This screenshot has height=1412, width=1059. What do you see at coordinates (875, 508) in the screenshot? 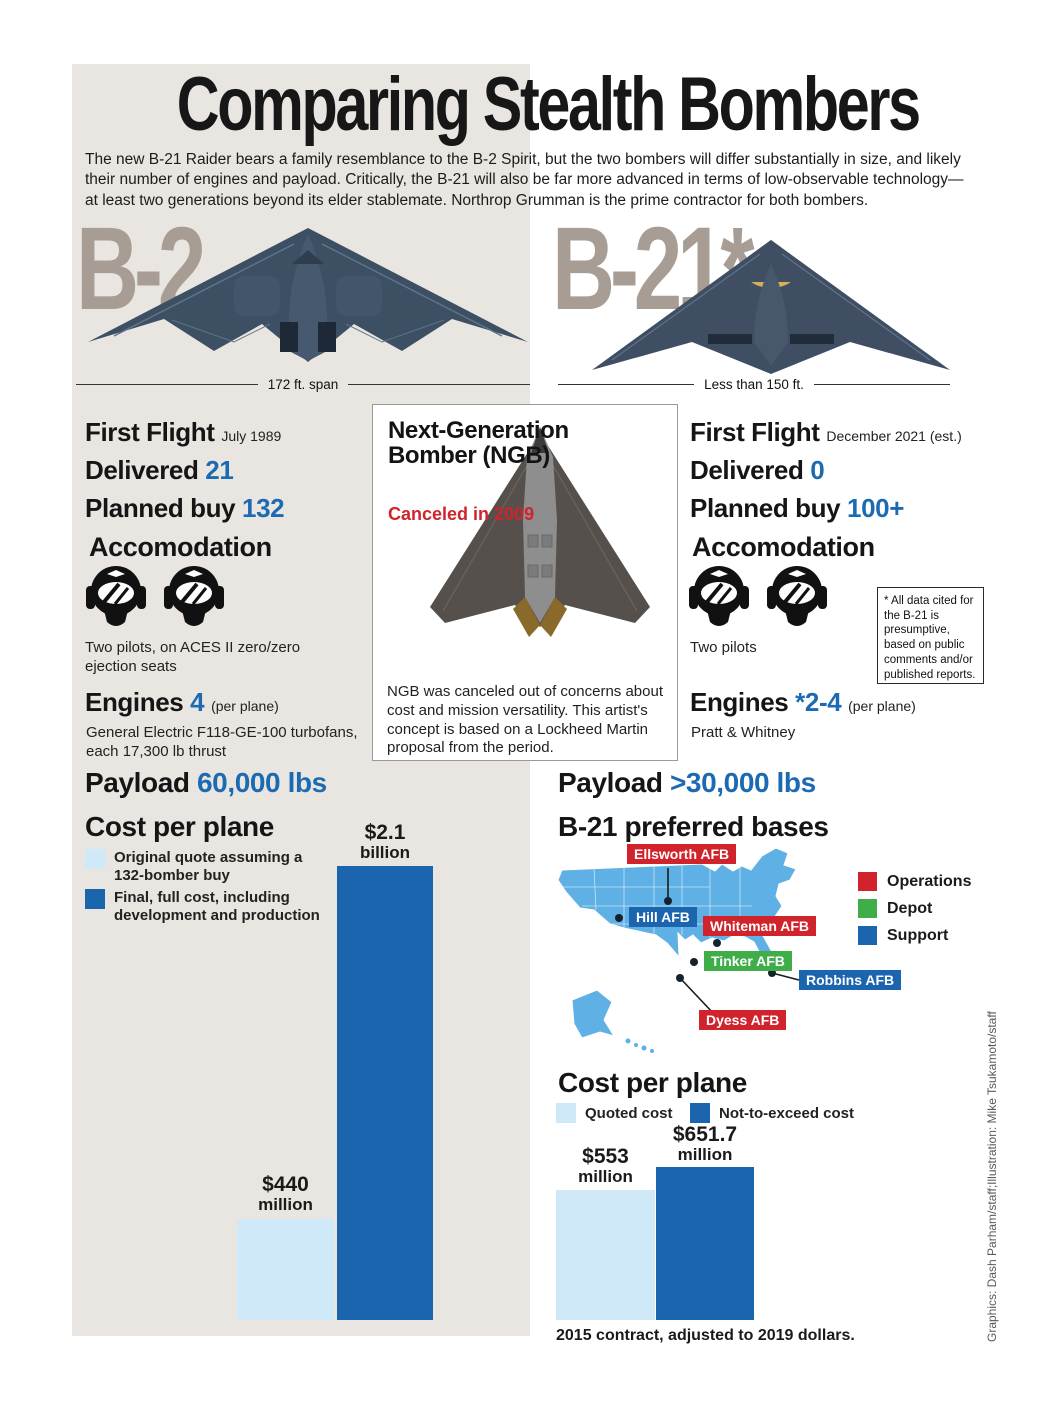
I see `b21-planned-buy-value: 100+` at bounding box center [875, 508].